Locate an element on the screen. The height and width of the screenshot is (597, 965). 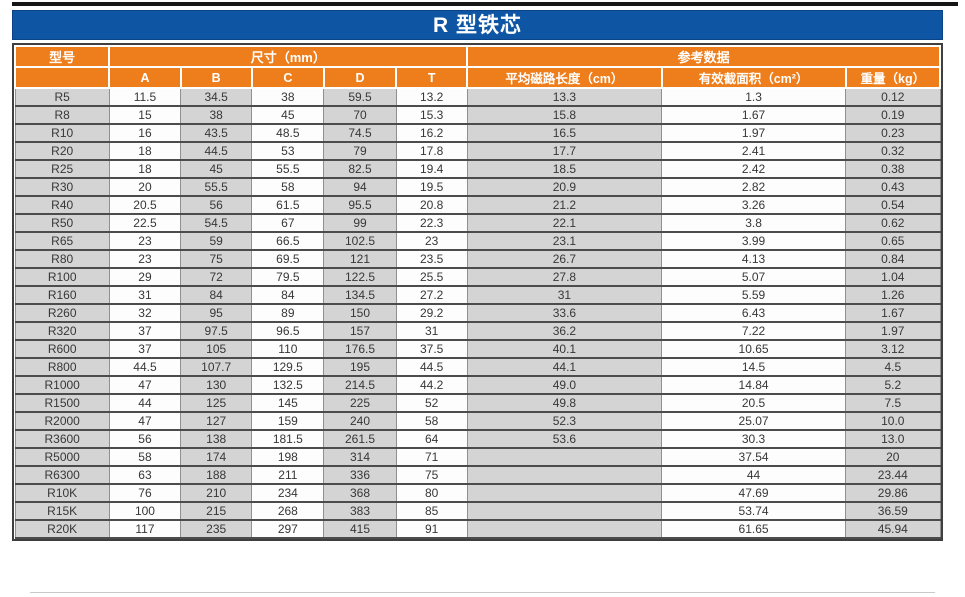
value-cell: 19.5 is located at coordinates (431, 187).